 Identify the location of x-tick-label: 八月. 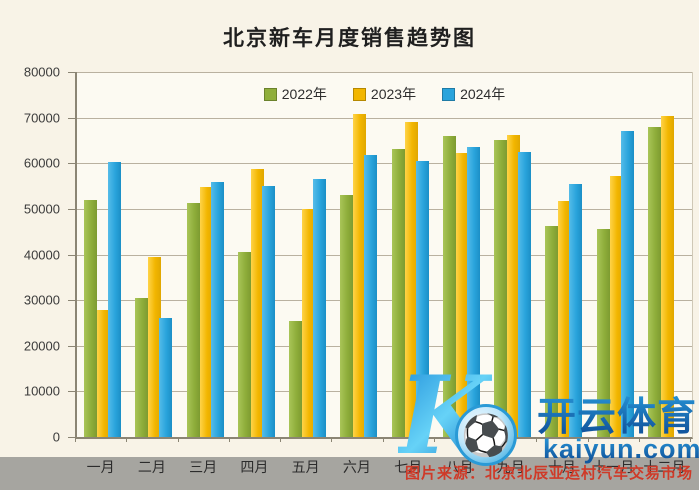
(459, 467).